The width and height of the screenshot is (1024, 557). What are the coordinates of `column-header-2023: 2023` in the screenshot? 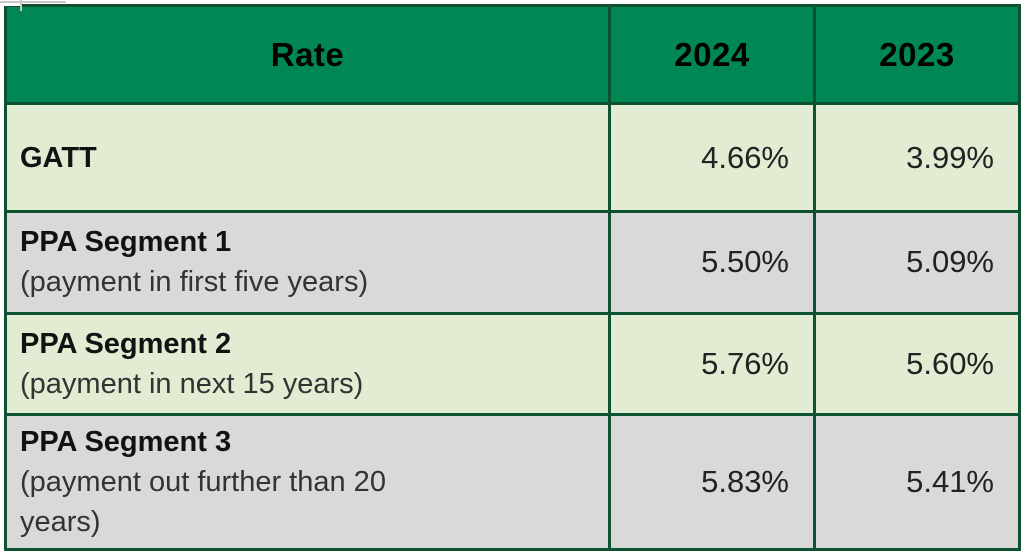 It's located at (915, 55).